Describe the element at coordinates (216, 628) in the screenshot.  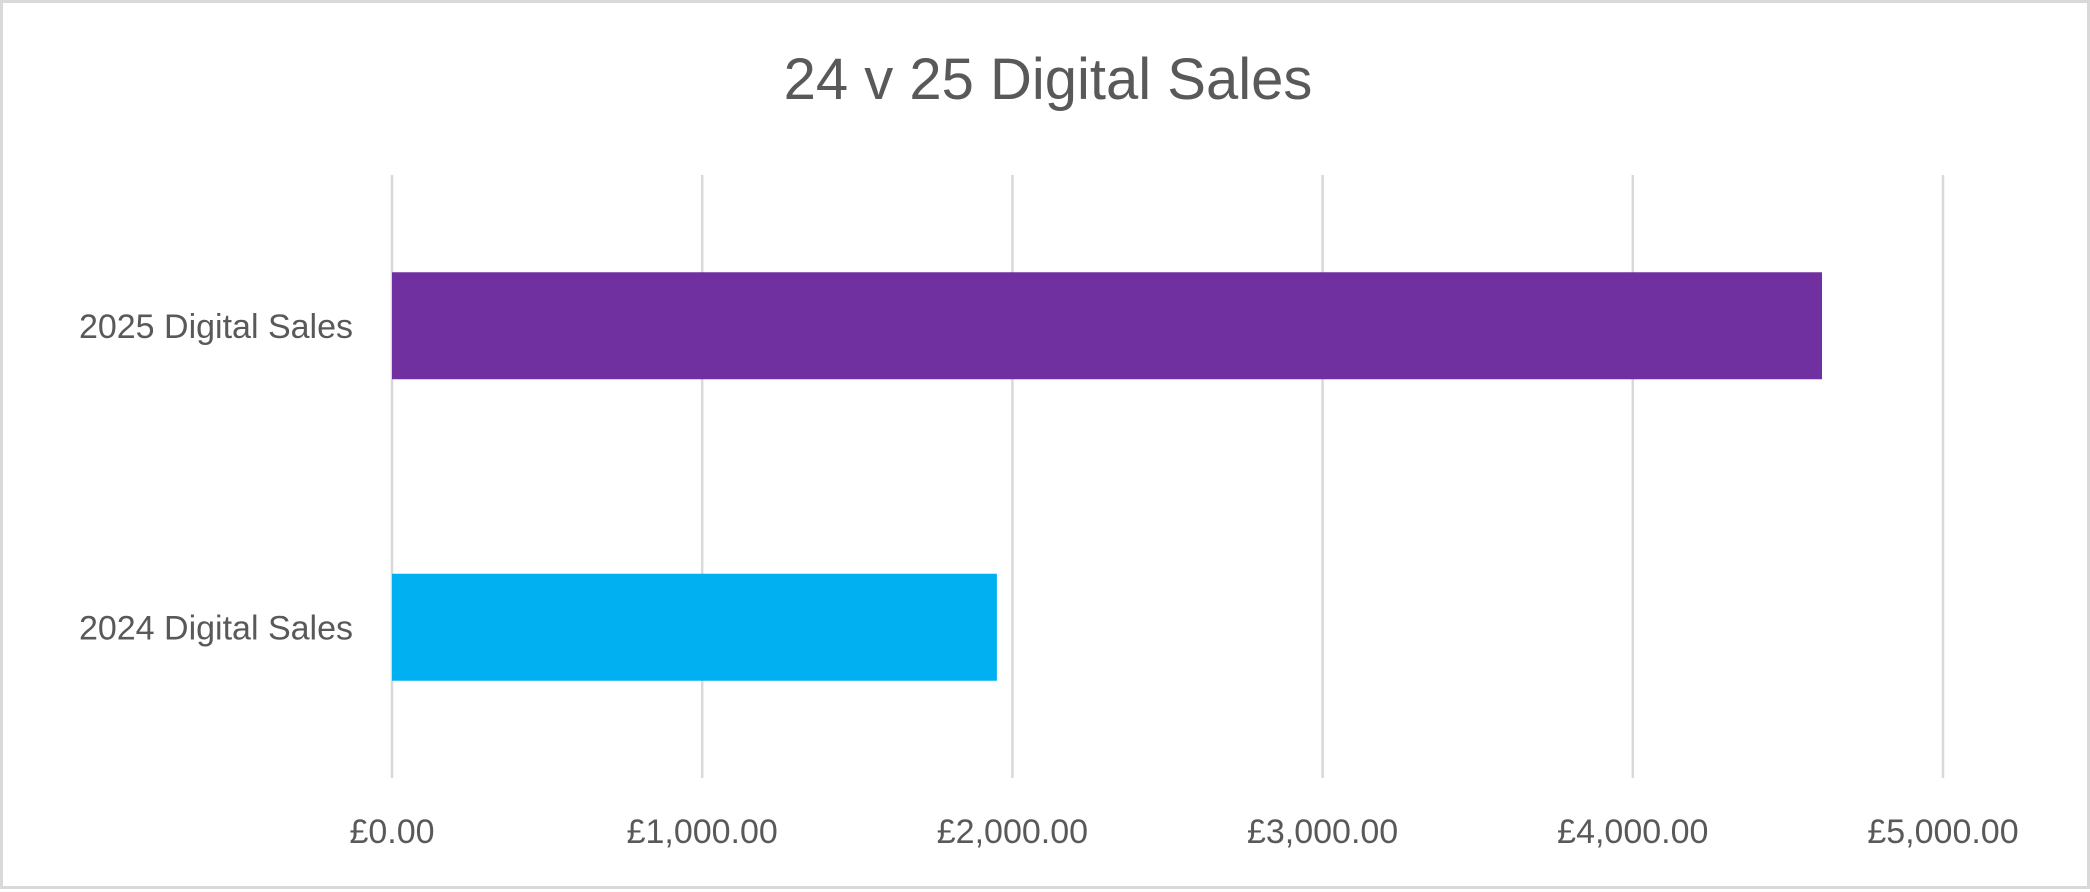
I see `category-label: 2024 Digital Sales` at that location.